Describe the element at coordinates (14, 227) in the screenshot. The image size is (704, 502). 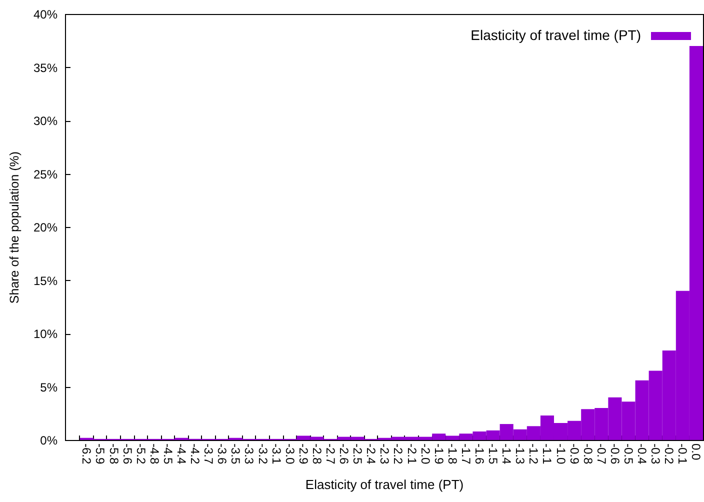
I see `y-axis-title: Share of the population (%)` at that location.